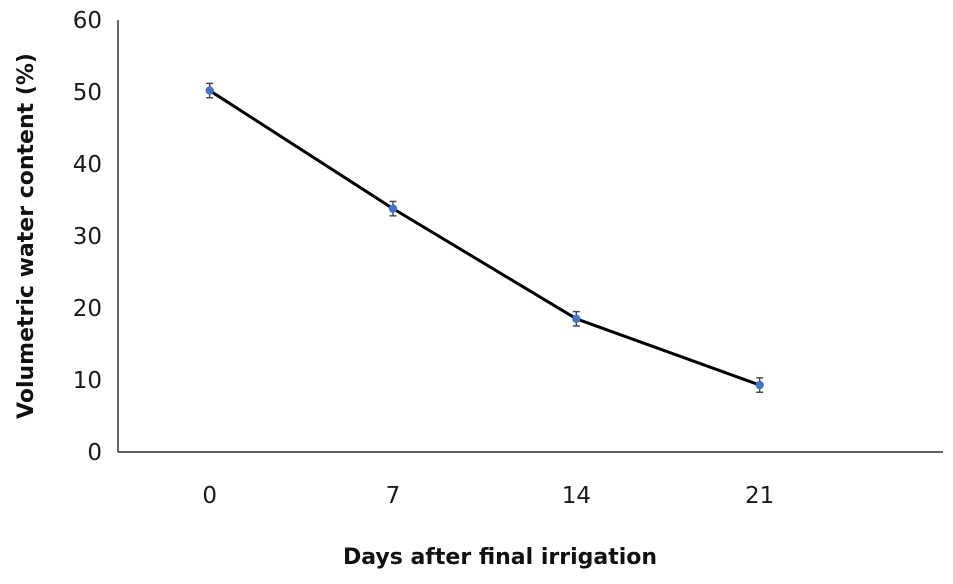 The height and width of the screenshot is (584, 953). I want to click on x-axis-title: Days after final irrigation, so click(500, 557).